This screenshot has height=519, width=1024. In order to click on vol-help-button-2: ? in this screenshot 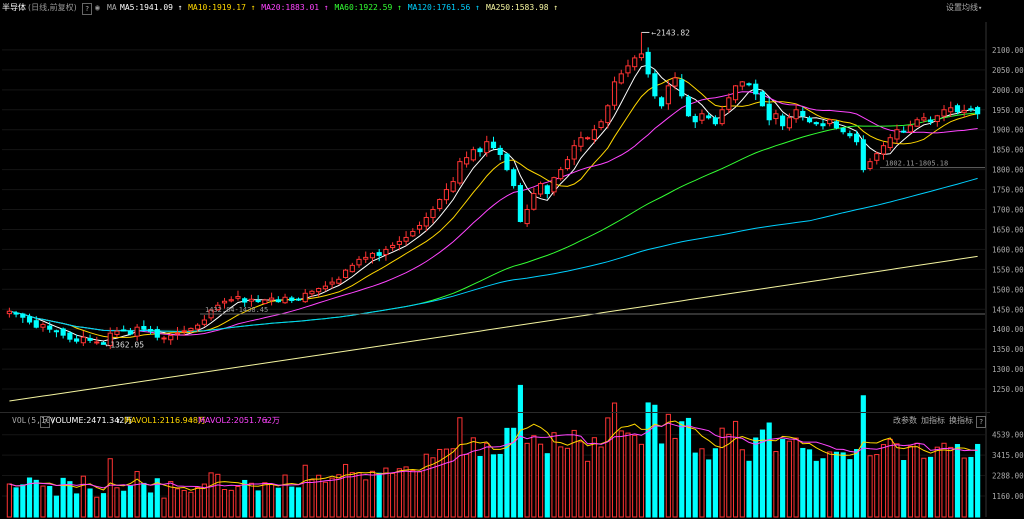, I will do `click(981, 422)`.